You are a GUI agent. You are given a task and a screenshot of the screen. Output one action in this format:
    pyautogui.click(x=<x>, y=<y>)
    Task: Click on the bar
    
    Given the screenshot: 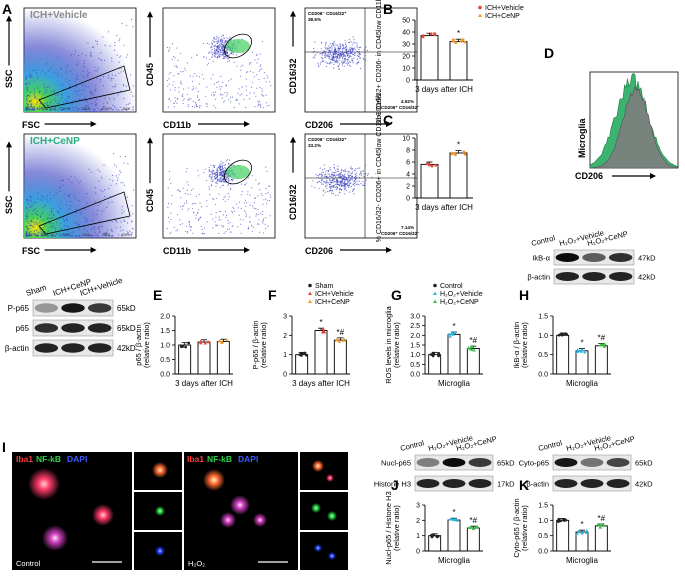 What is the action you would take?
    pyautogui.click(x=563, y=535)
    